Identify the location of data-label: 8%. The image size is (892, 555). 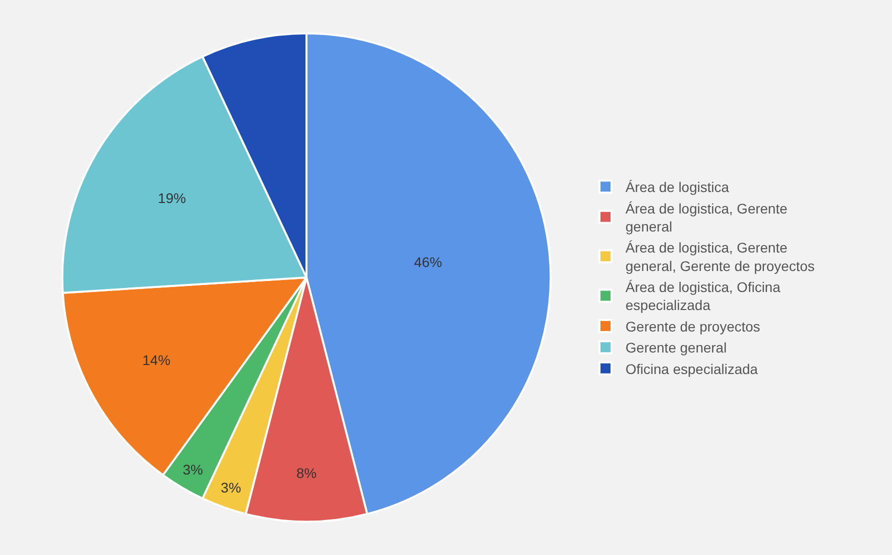
(306, 473).